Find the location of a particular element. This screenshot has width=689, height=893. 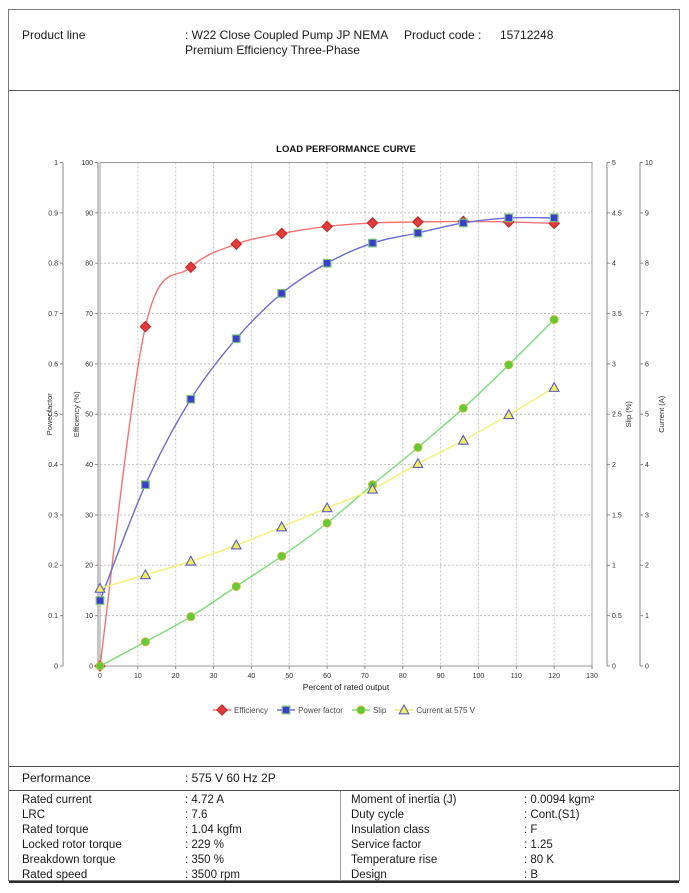

spec-label: Service factor is located at coordinates (386, 845).